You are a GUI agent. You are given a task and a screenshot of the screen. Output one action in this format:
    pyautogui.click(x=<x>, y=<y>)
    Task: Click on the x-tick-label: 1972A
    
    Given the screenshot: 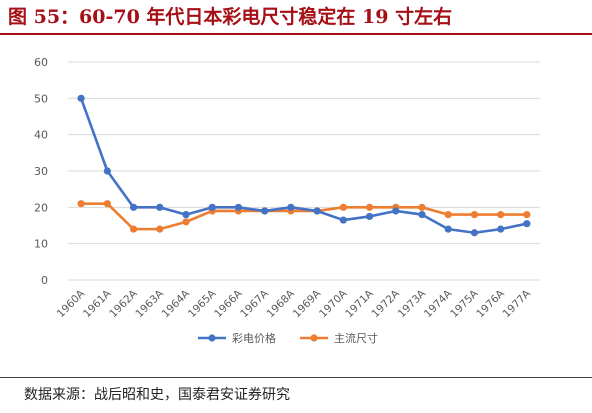 What is the action you would take?
    pyautogui.click(x=385, y=303)
    